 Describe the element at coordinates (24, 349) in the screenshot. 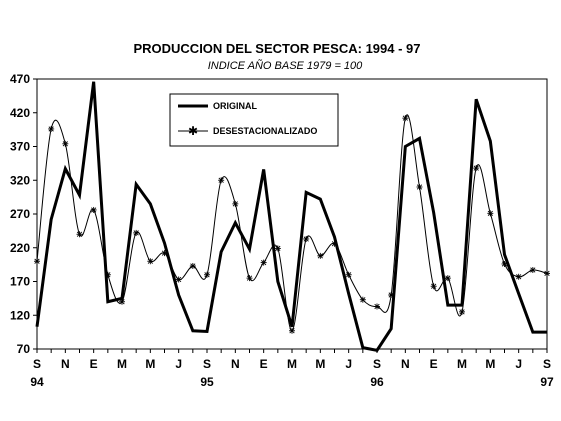

I see `y-tick-label: 70` at that location.